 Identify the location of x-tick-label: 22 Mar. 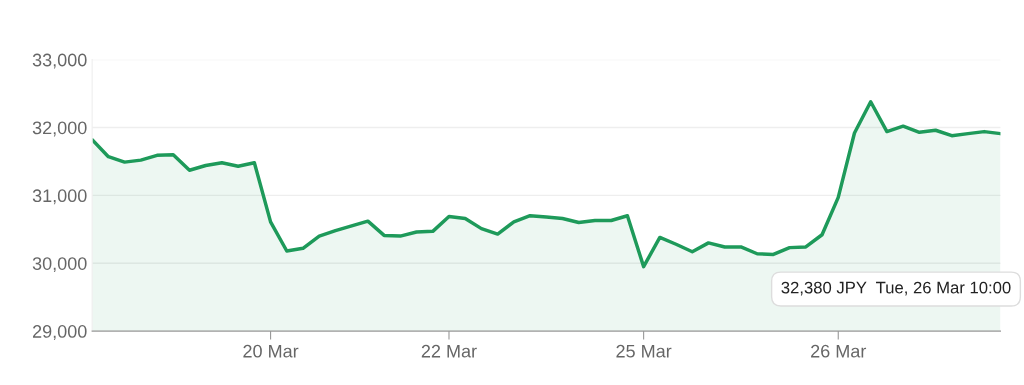
(449, 351).